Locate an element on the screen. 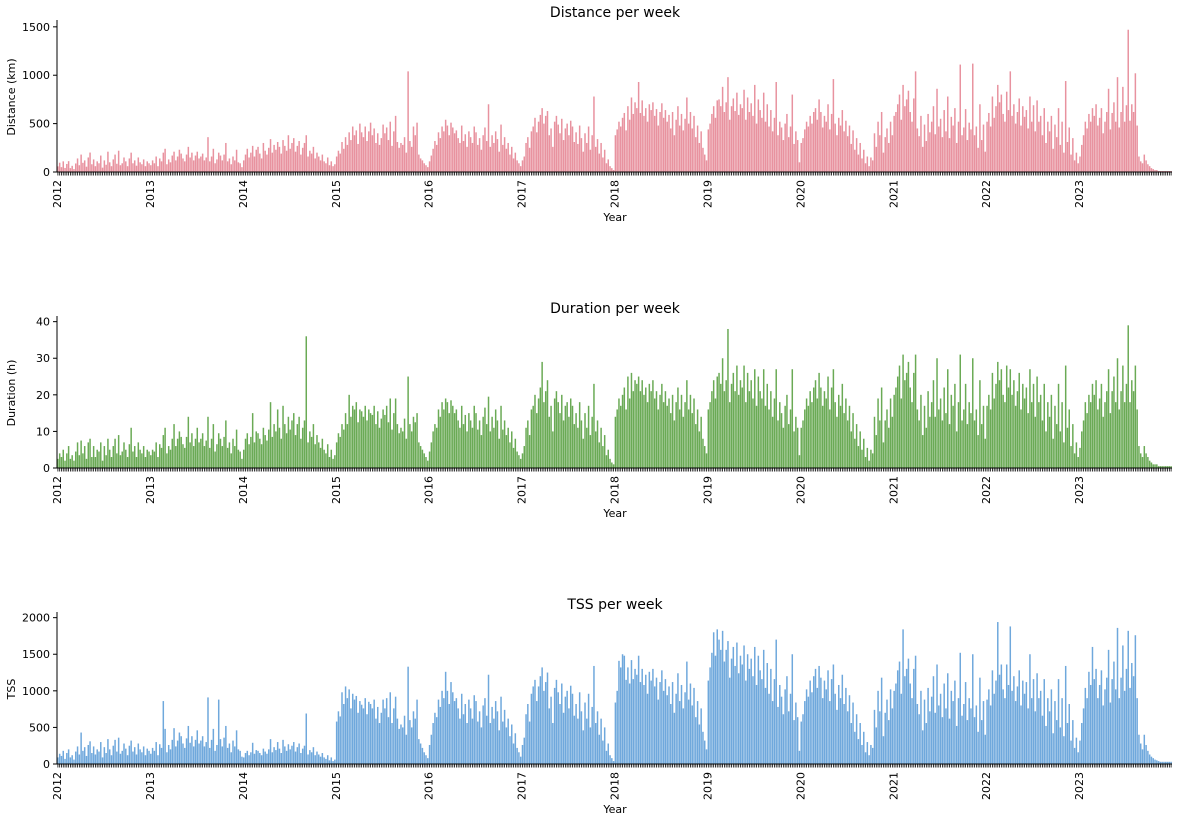  x-tick-label: 2019 is located at coordinates (707, 194).